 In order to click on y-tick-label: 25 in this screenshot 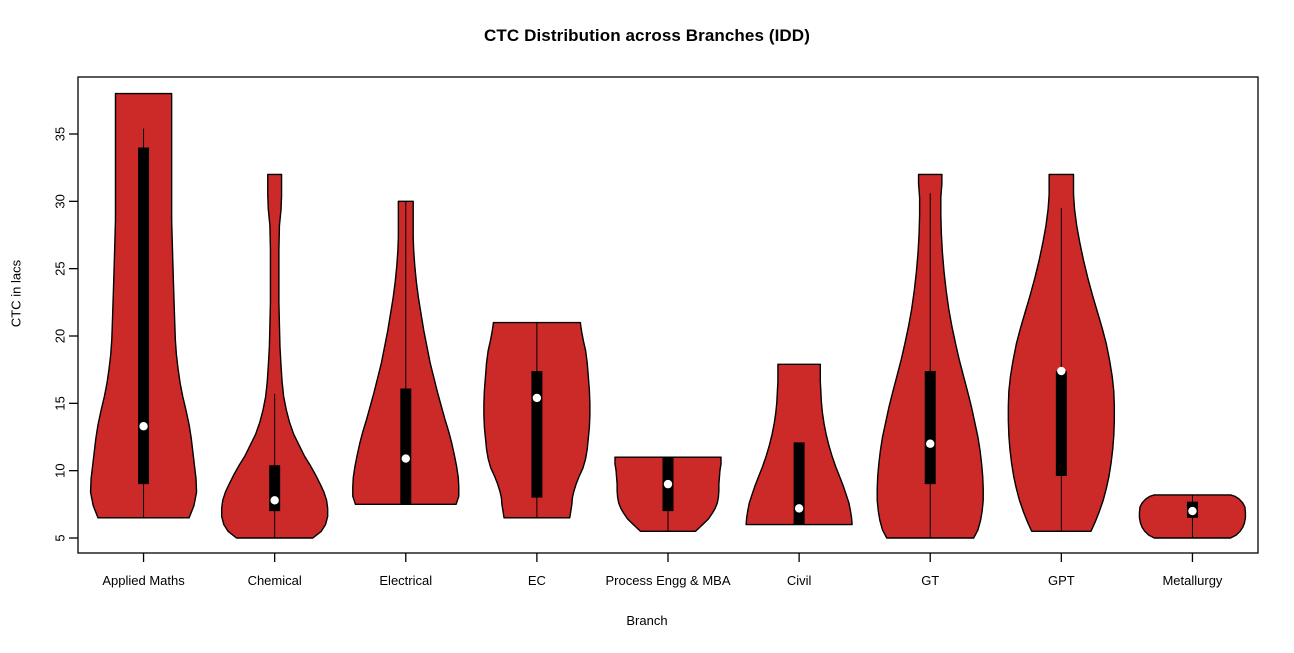, I will do `click(60, 268)`.